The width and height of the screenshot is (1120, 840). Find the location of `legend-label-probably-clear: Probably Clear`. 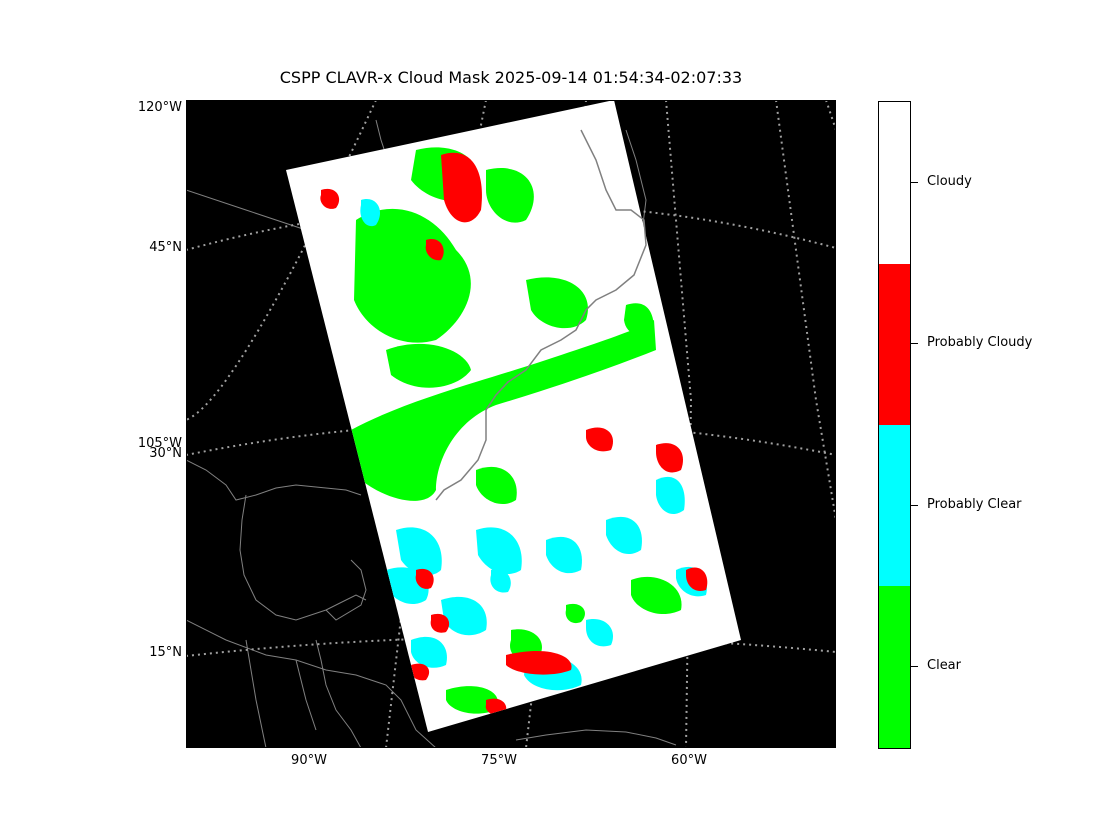

legend-label-probably-clear: Probably Clear is located at coordinates (974, 504).